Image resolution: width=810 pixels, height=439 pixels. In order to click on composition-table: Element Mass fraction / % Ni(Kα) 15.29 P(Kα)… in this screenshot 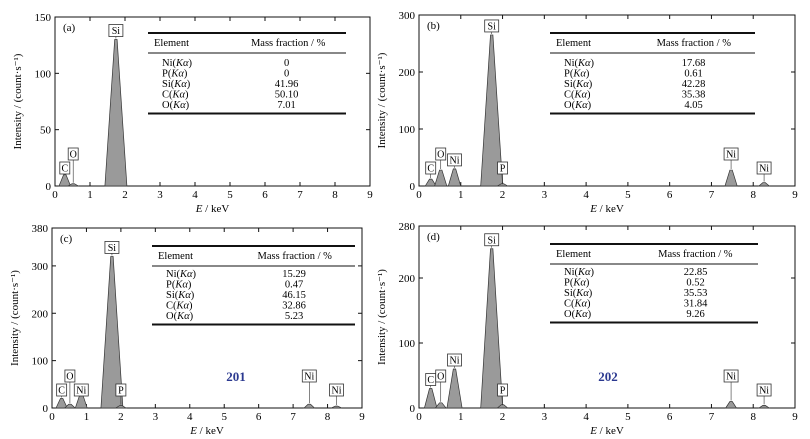, I will do `click(253, 285)`.